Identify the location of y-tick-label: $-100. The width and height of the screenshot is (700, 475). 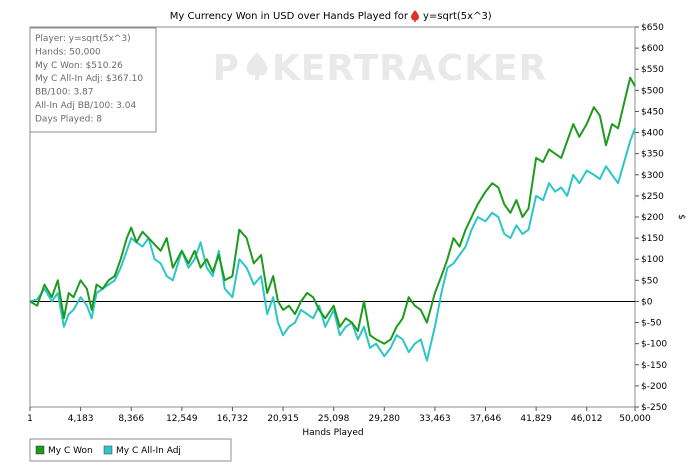
(654, 345).